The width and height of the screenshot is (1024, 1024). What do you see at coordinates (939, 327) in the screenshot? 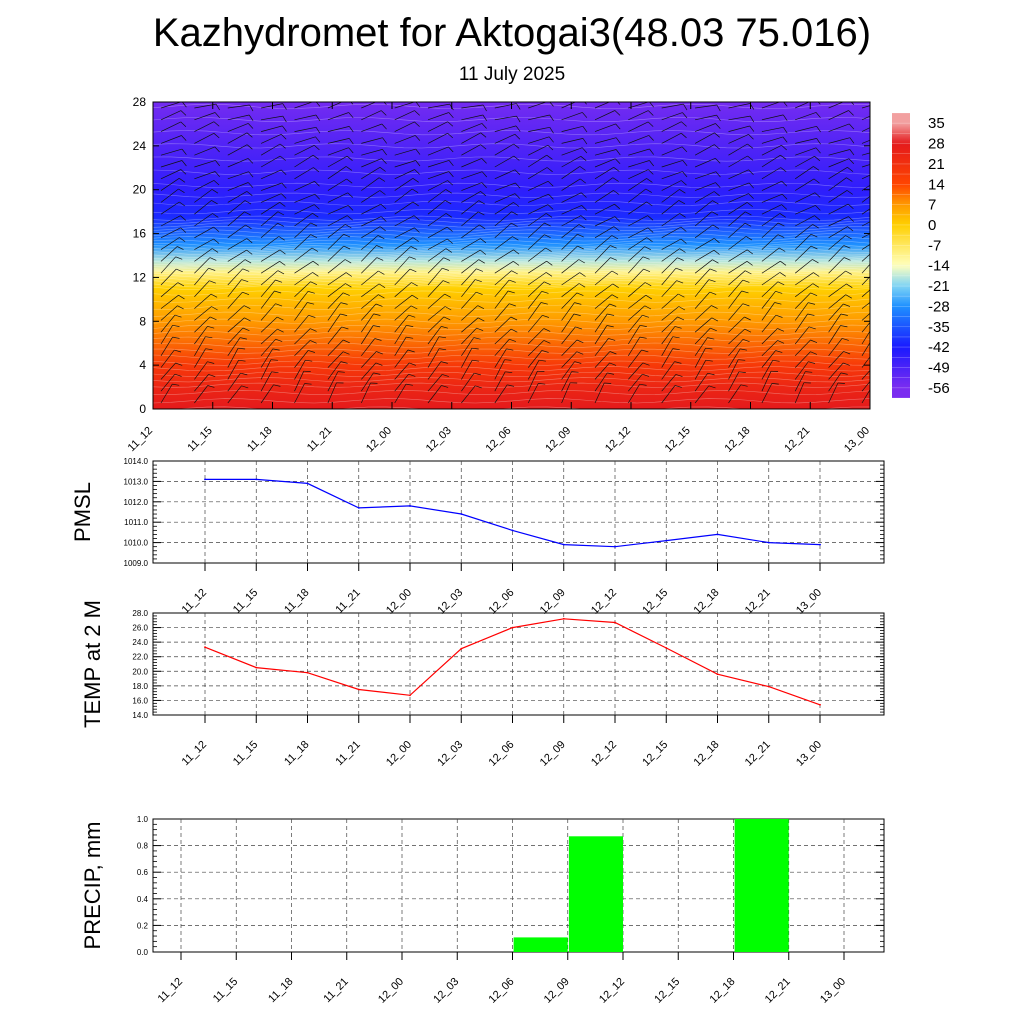
I see `colorbar-label: -35` at bounding box center [939, 327].